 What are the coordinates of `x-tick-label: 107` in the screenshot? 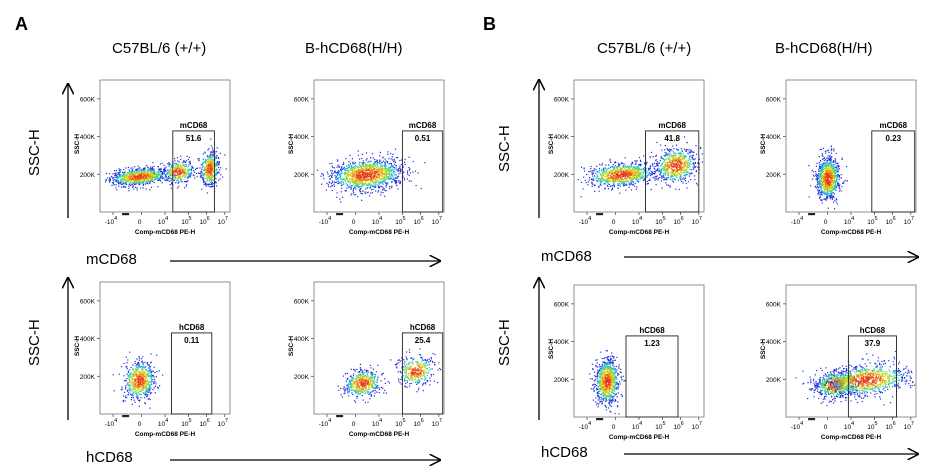 It's located at (437, 423).